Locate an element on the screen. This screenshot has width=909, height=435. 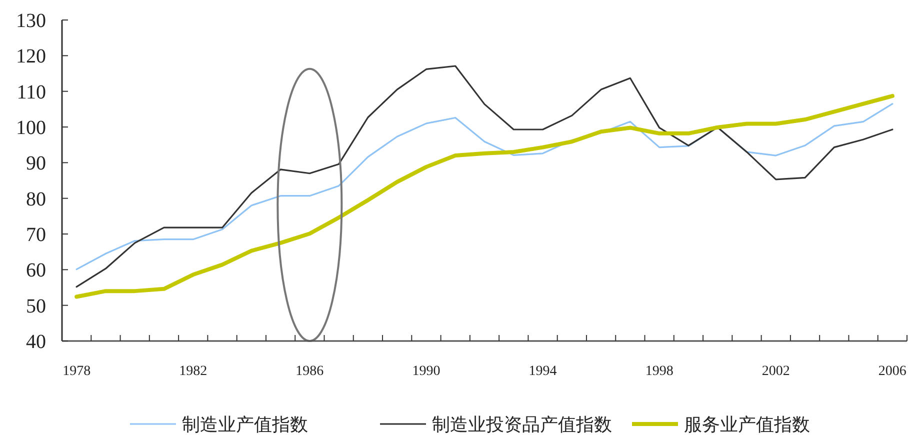
x-tick-label: 1982 is located at coordinates (193, 371).